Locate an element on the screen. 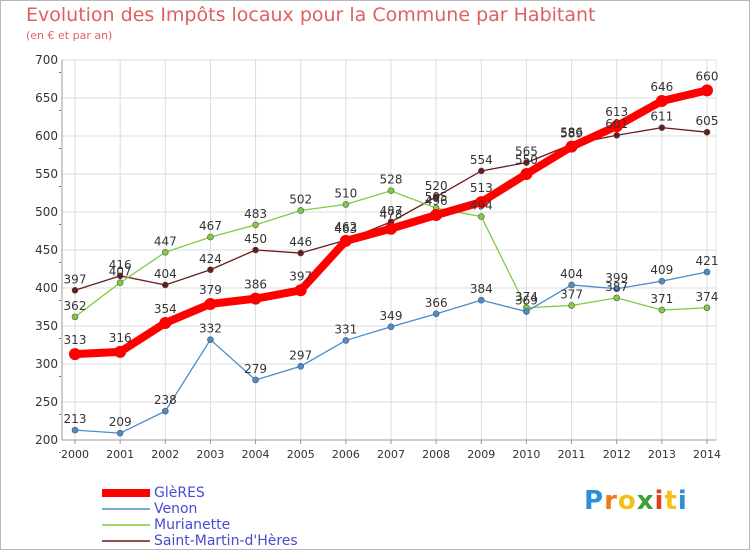 The height and width of the screenshot is (550, 750). data-label: 589 is located at coordinates (571, 133).